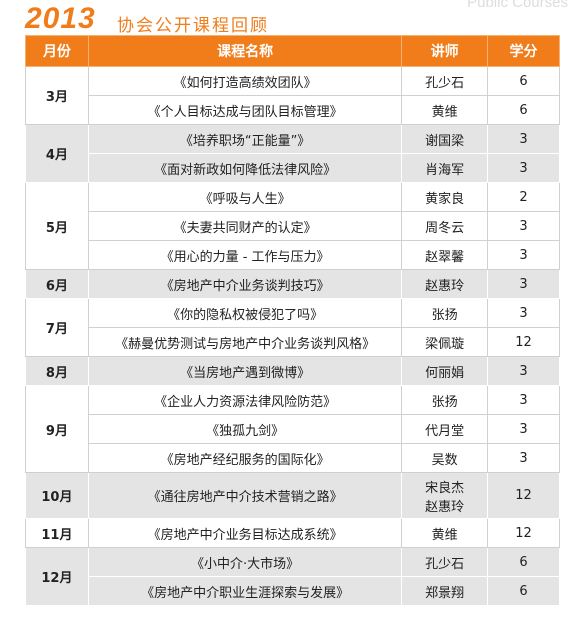 Image resolution: width=588 pixels, height=620 pixels. I want to click on teacher: 何丽娟, so click(445, 373).